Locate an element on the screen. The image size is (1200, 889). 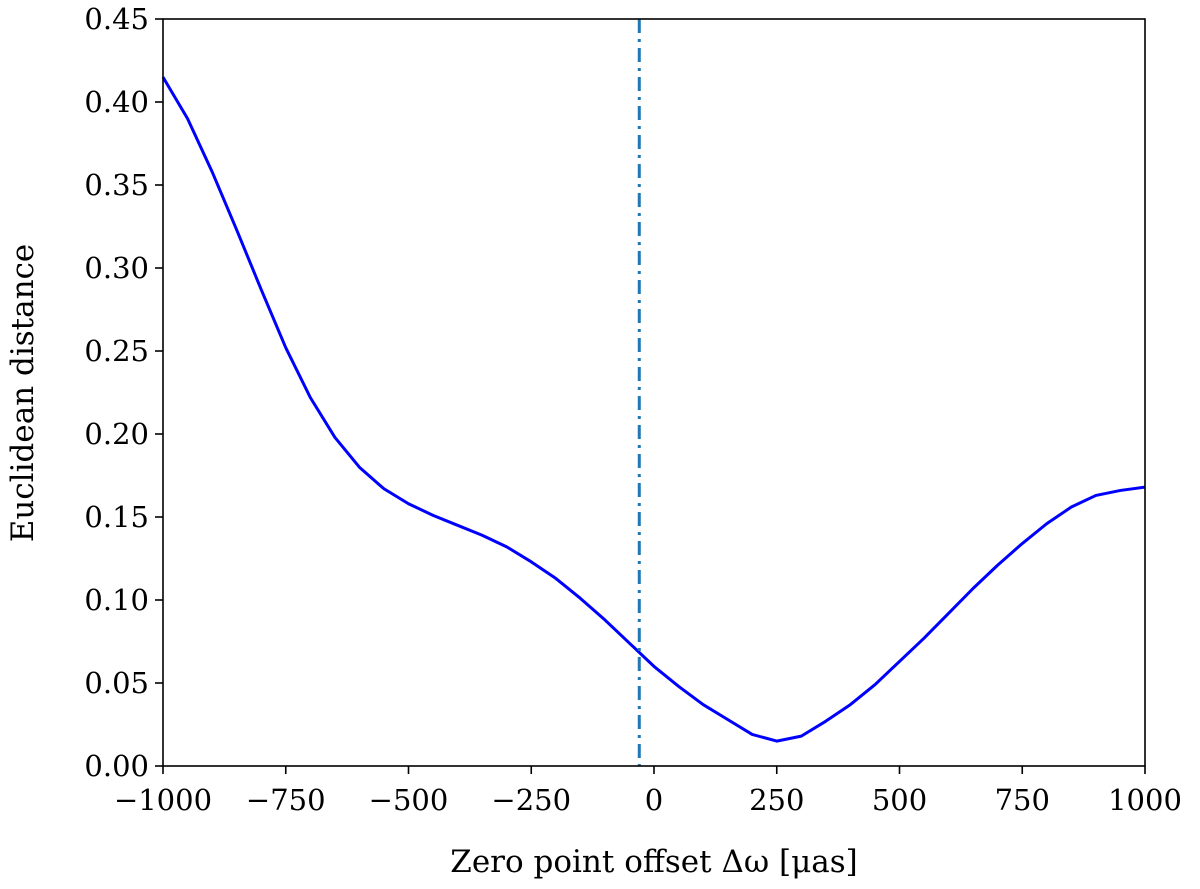
y-tick-label: 0.00 is located at coordinates (116, 766).